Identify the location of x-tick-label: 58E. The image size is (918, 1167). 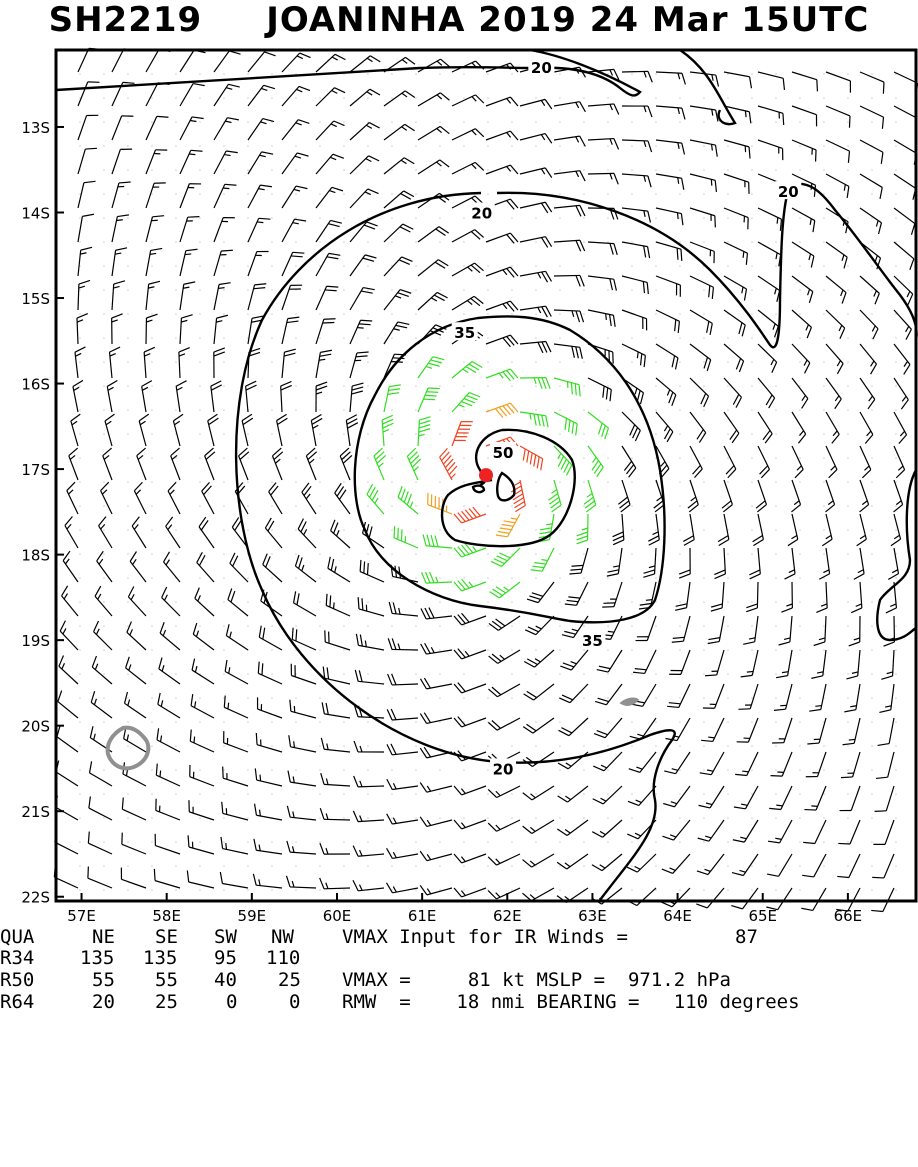
(166, 916).